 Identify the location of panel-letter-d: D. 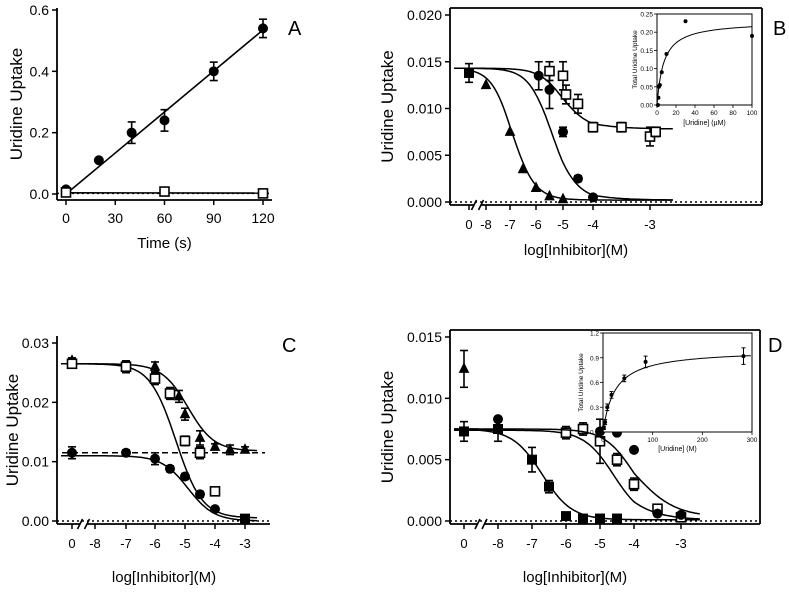
(775, 346).